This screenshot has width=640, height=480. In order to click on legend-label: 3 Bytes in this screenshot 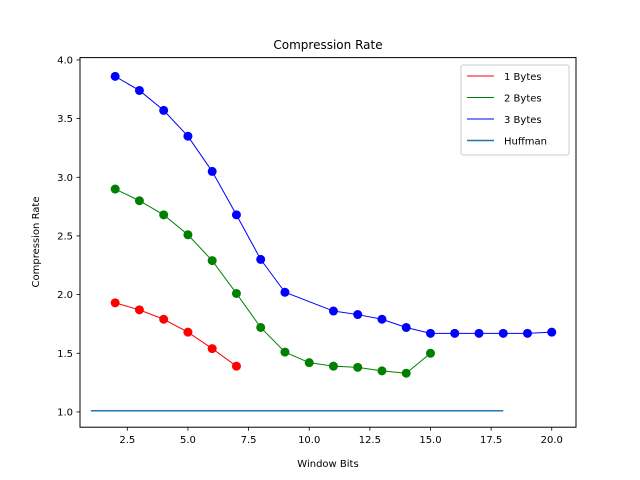, I will do `click(523, 120)`.